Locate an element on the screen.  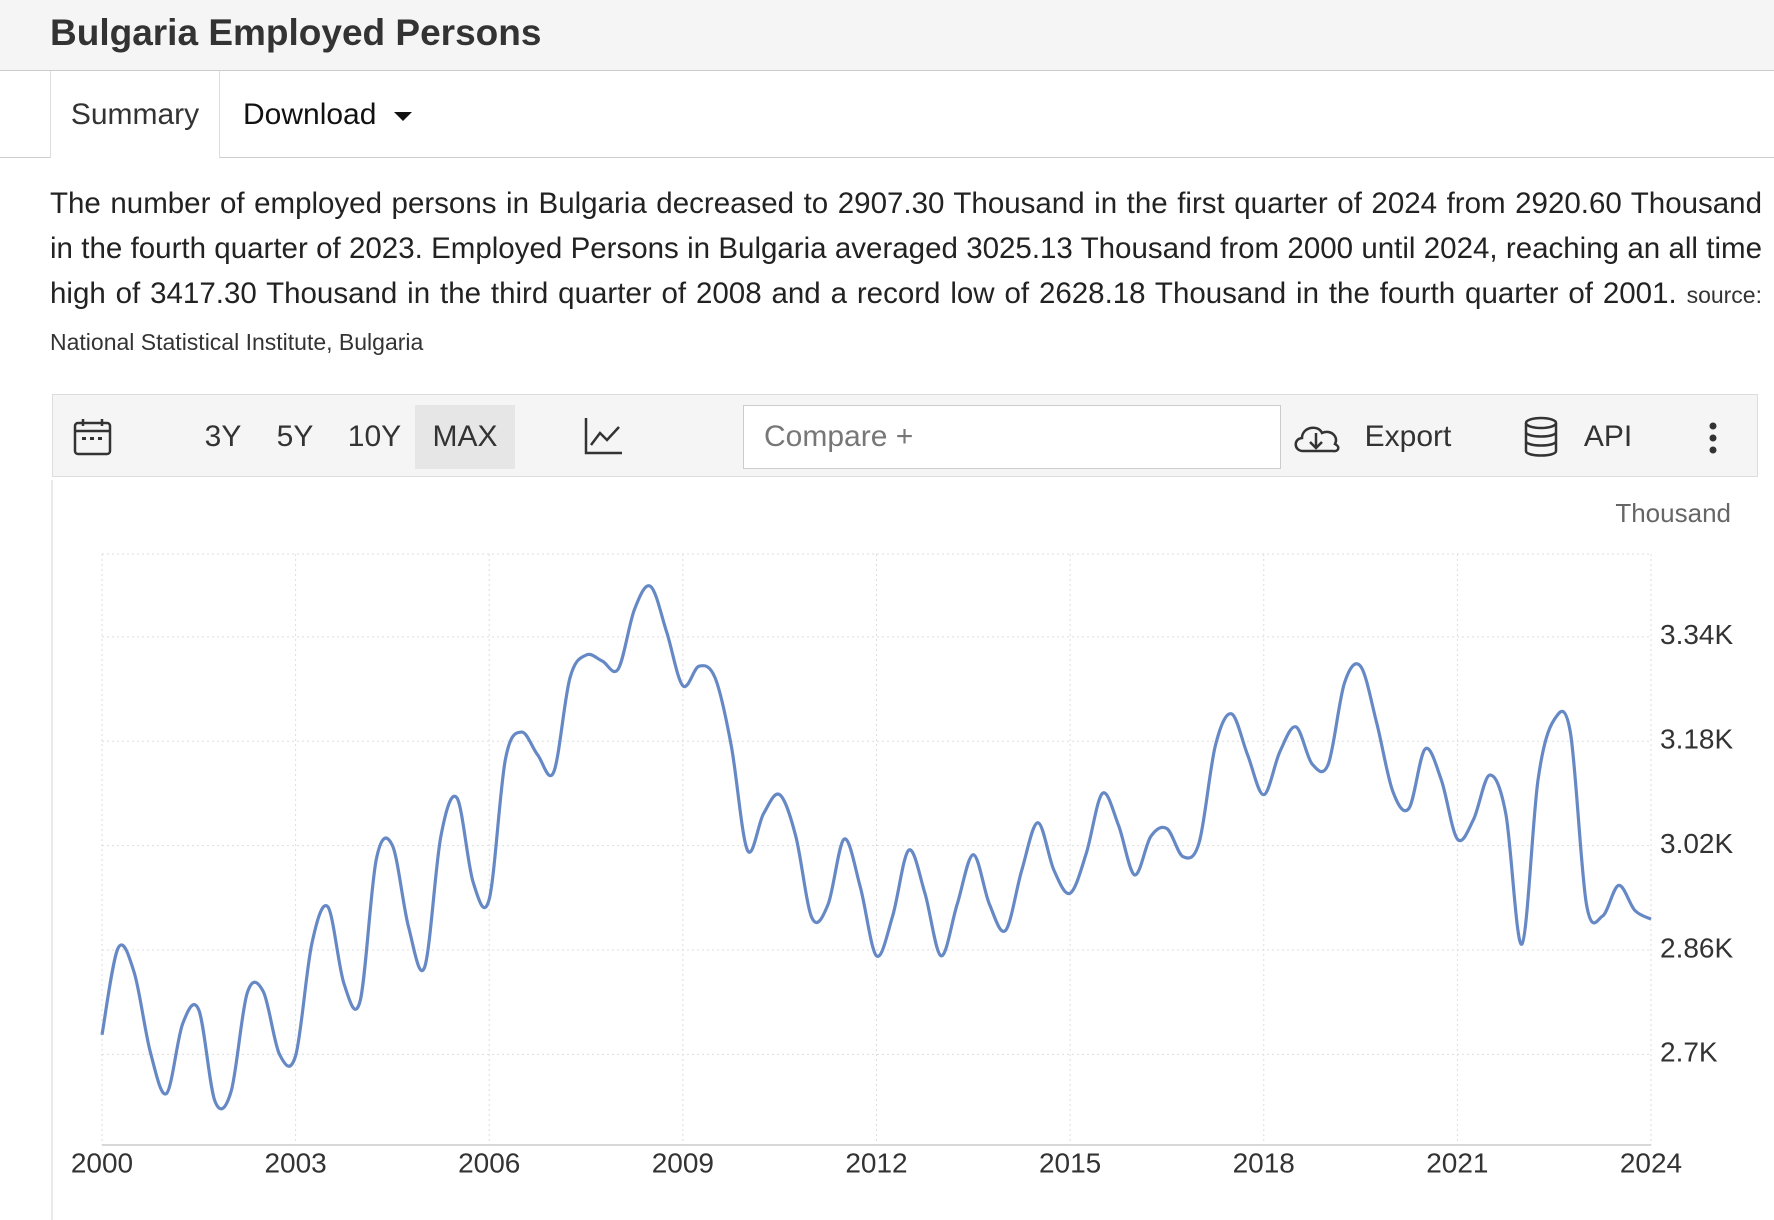
x-tick-label: 2021 is located at coordinates (1457, 1162).